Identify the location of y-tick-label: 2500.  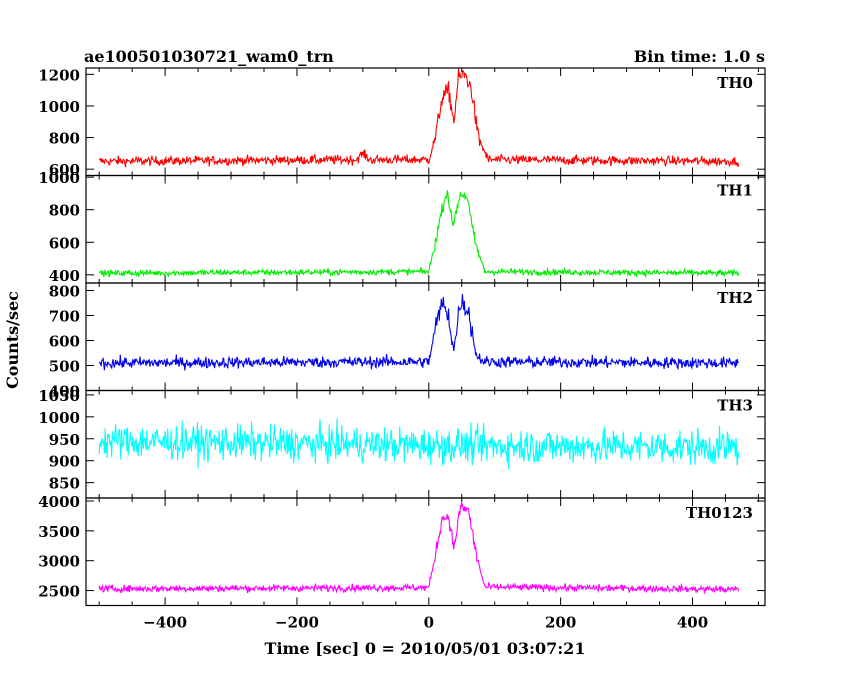
(59, 592).